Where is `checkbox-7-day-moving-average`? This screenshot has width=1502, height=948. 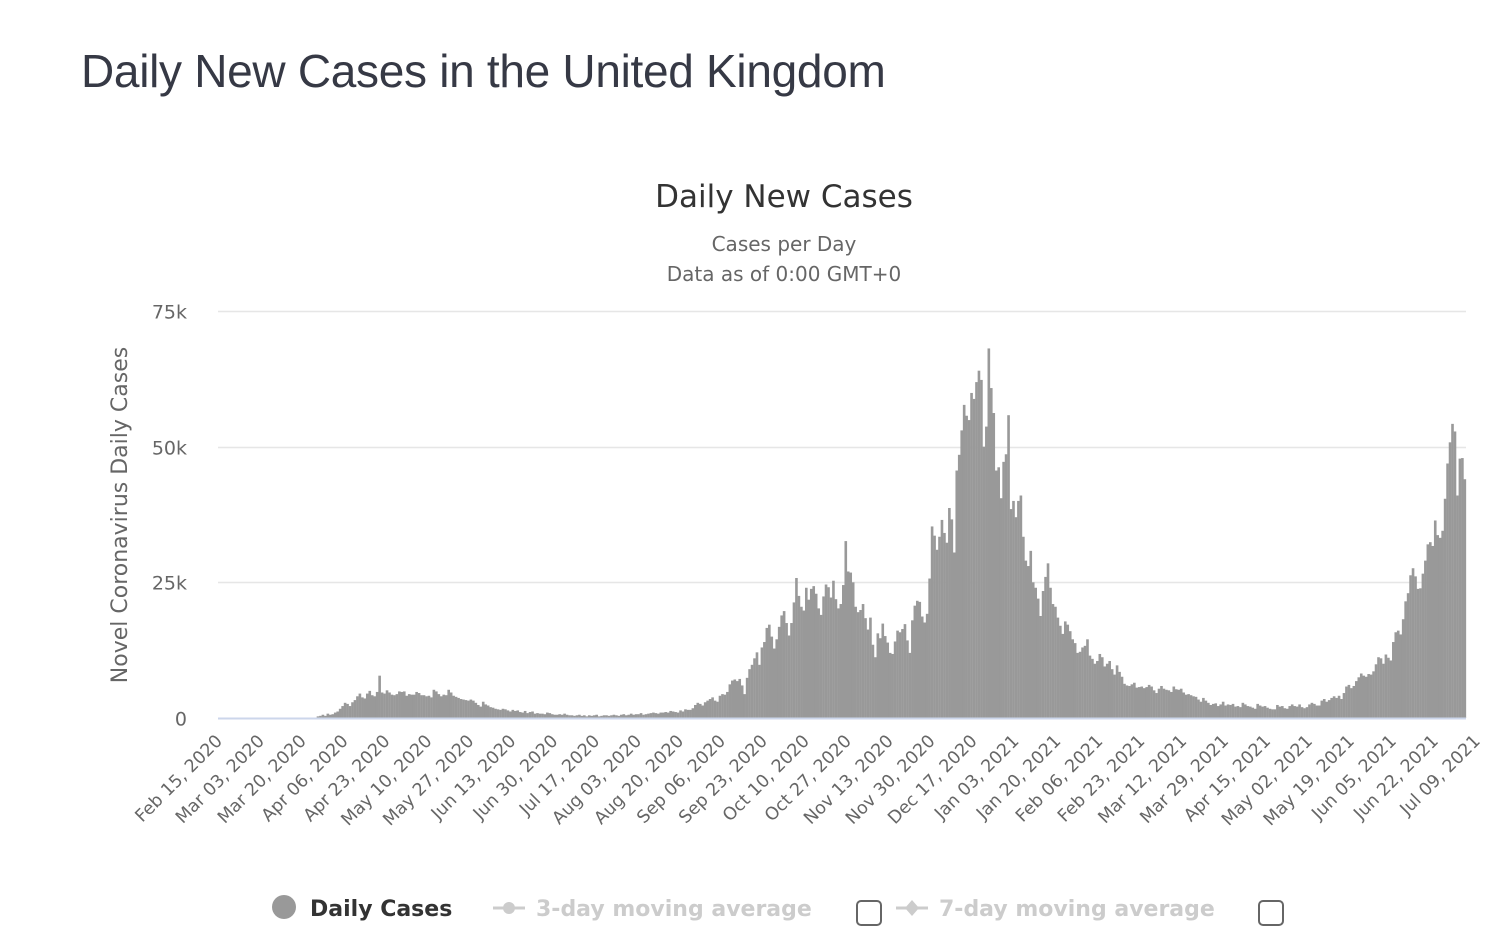
checkbox-7-day-moving-average is located at coordinates (1271, 913).